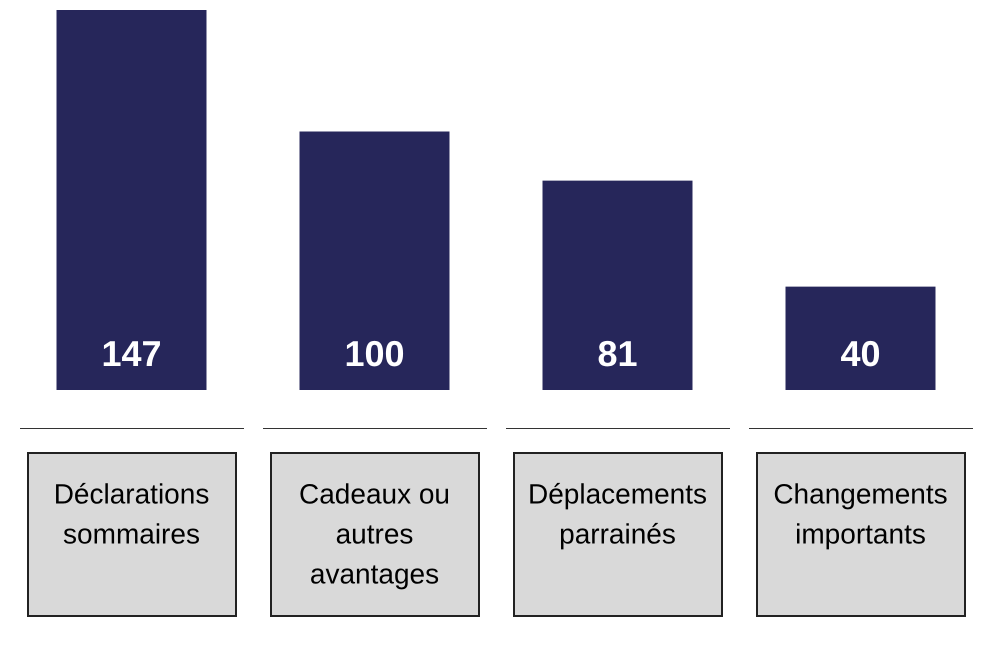 This screenshot has width=992, height=658. I want to click on x-tick-label: Déclarations sommaires, so click(132, 514).